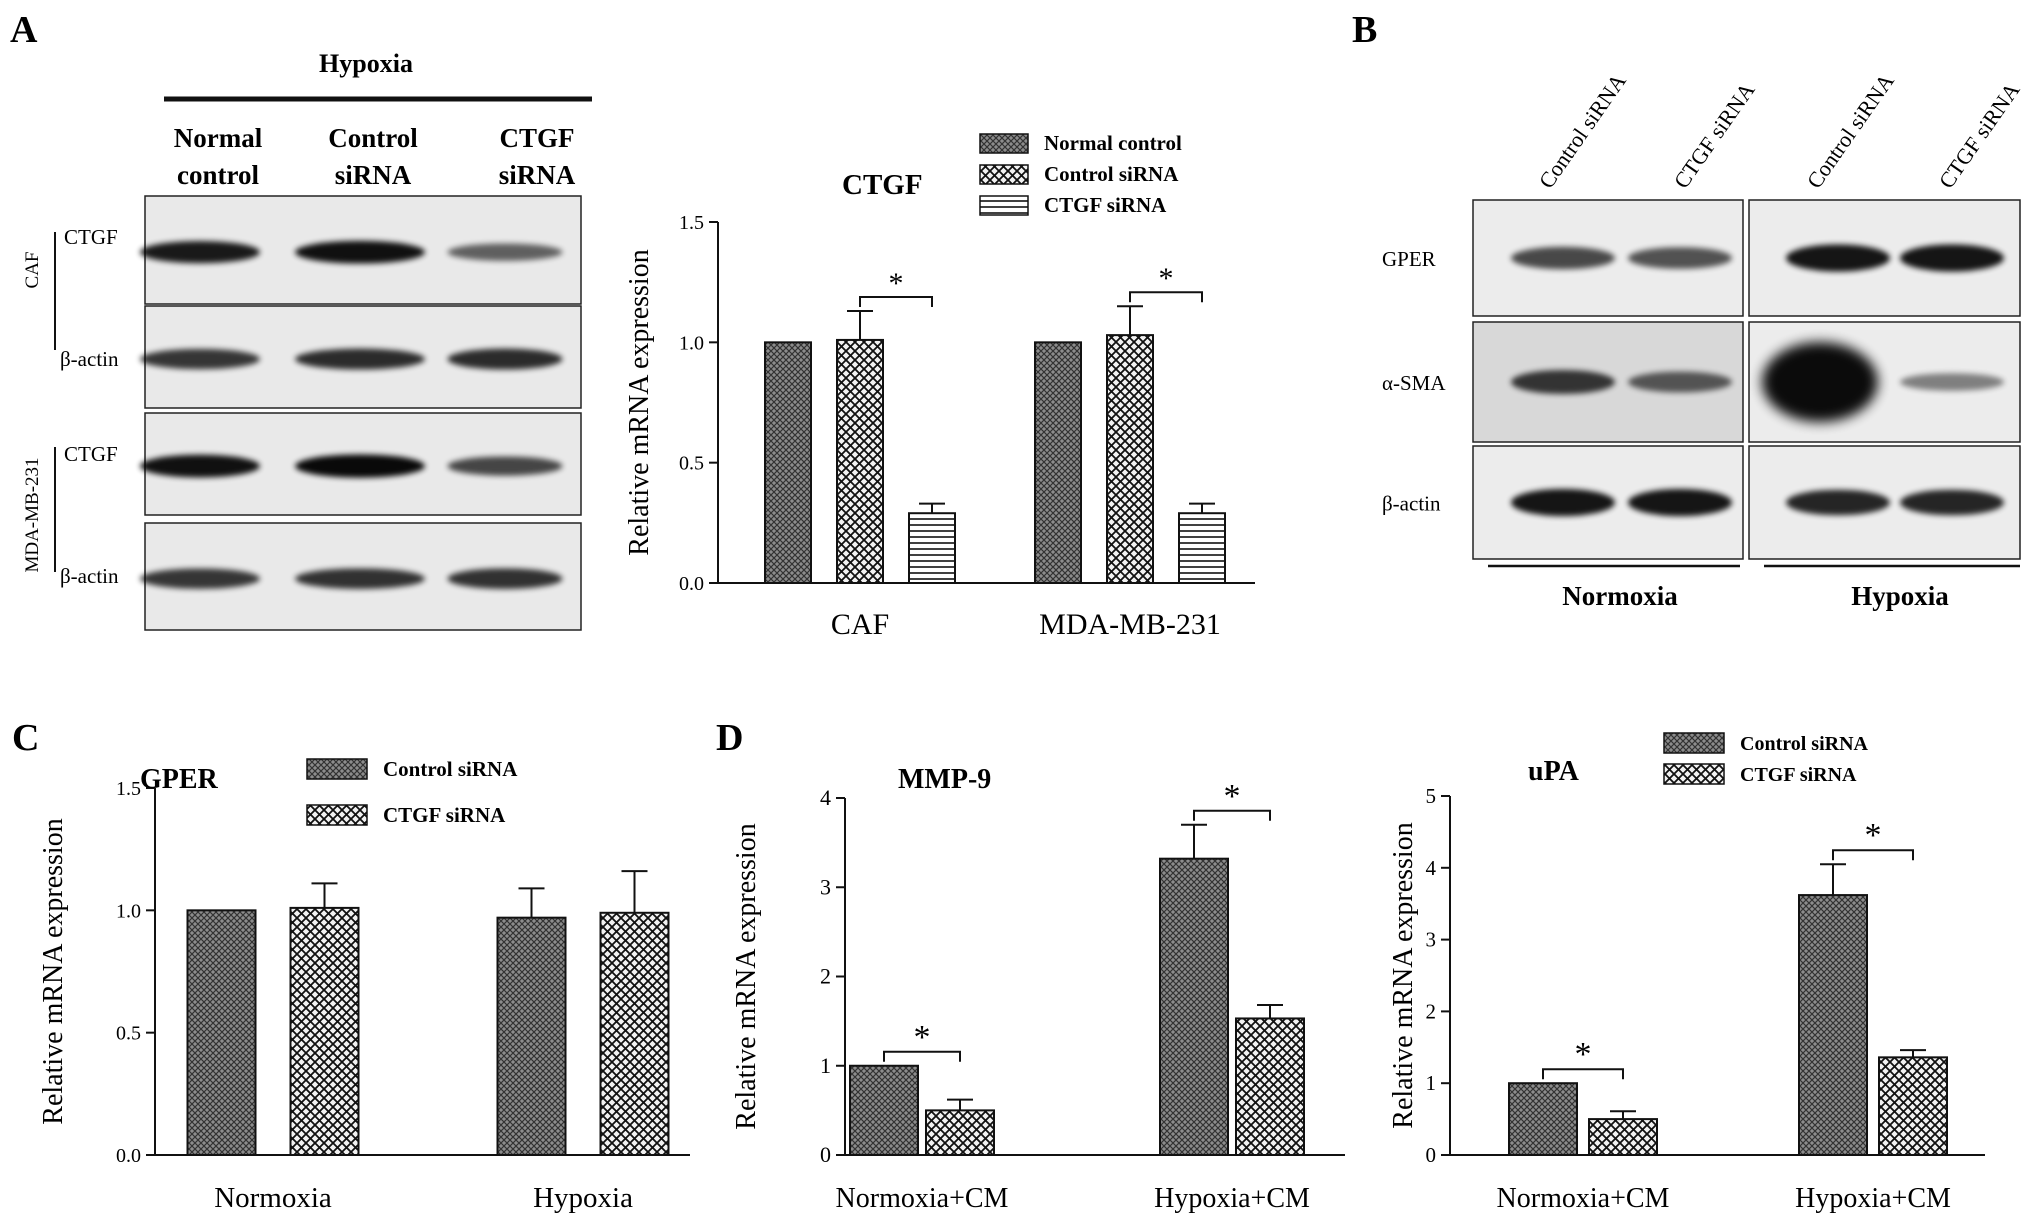 The width and height of the screenshot is (2031, 1225). Describe the element at coordinates (944, 779) in the screenshot. I see `chart-title: MMP-9` at that location.